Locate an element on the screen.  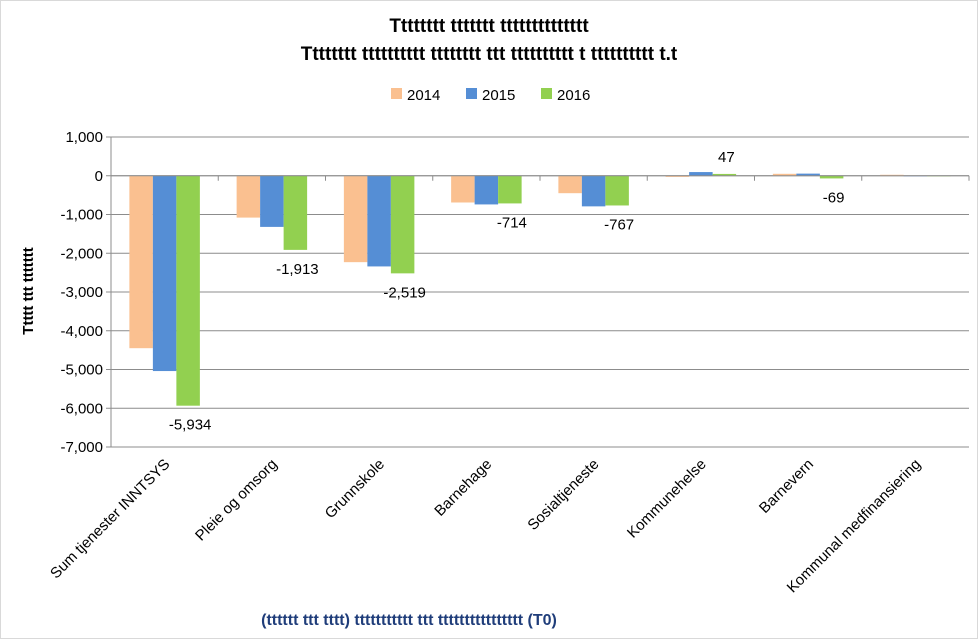
data-label: -2,519 is located at coordinates (404, 292).